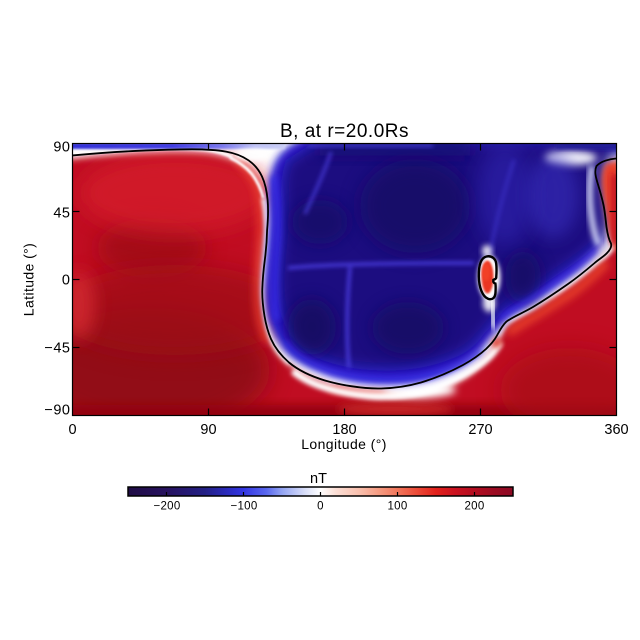 Image resolution: width=640 pixels, height=640 pixels. Describe the element at coordinates (344, 444) in the screenshot. I see `svg-text: Longitude (°)` at that location.